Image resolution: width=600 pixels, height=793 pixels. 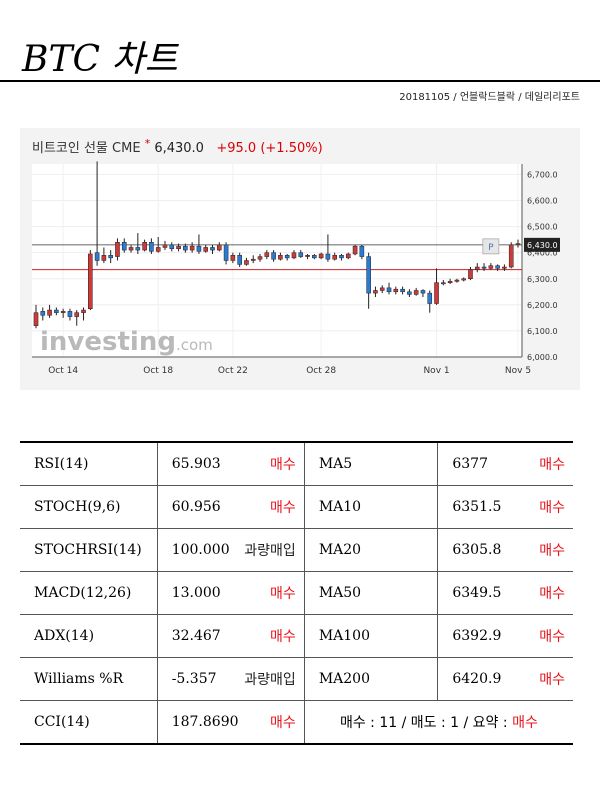 I want to click on indicator-row: ADX(14) 32.467 매수 MA100 6392.9 매수, so click(x=296, y=636).